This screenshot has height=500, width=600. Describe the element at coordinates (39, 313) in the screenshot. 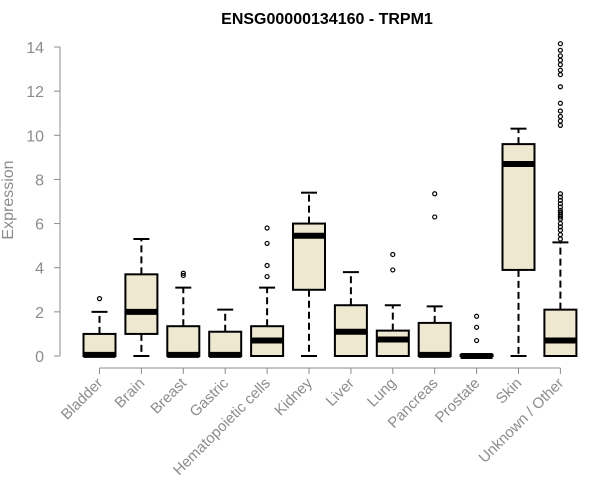

I see `y-tick-label: 2` at that location.